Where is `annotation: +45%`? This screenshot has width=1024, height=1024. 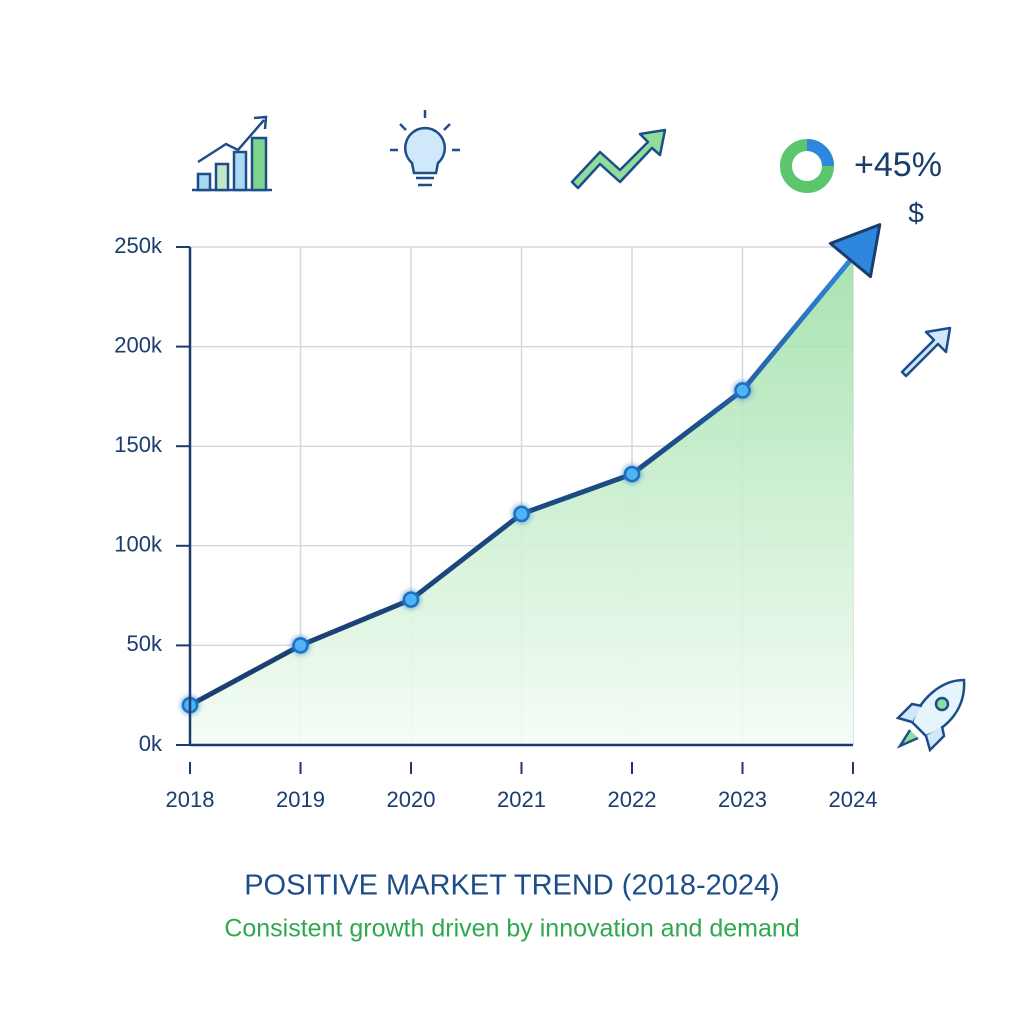
annotation: +45% is located at coordinates (898, 165).